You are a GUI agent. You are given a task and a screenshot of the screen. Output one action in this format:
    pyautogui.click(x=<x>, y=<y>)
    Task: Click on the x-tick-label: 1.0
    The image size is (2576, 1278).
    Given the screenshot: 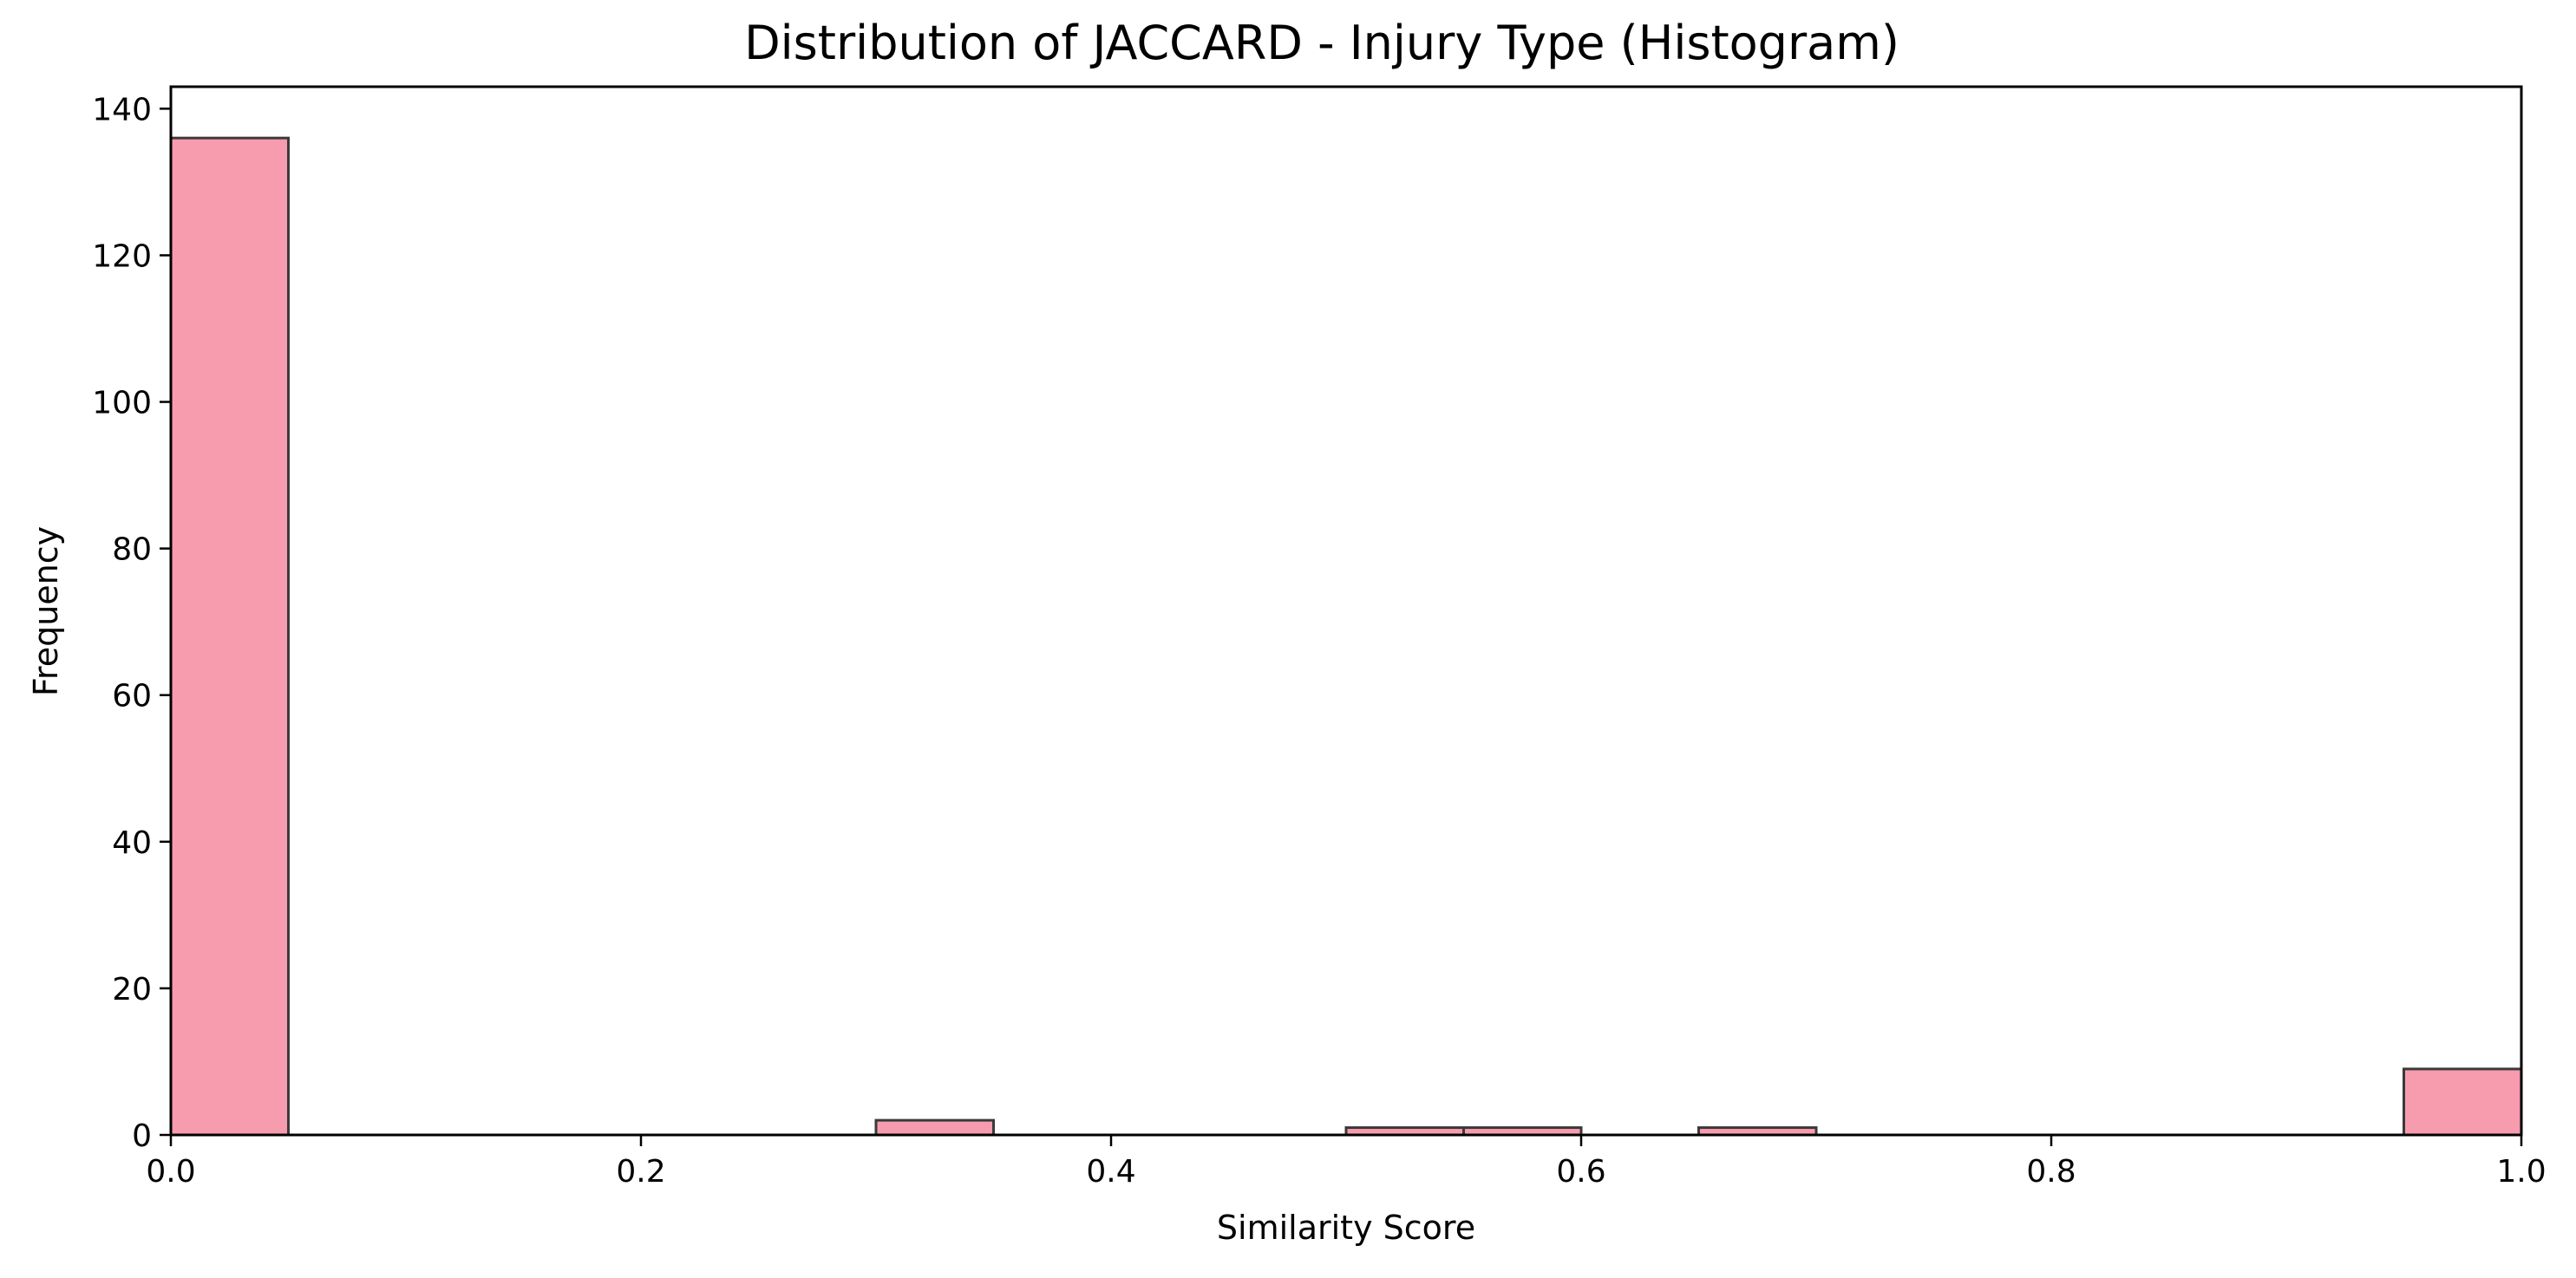 What is the action you would take?
    pyautogui.click(x=2521, y=1172)
    